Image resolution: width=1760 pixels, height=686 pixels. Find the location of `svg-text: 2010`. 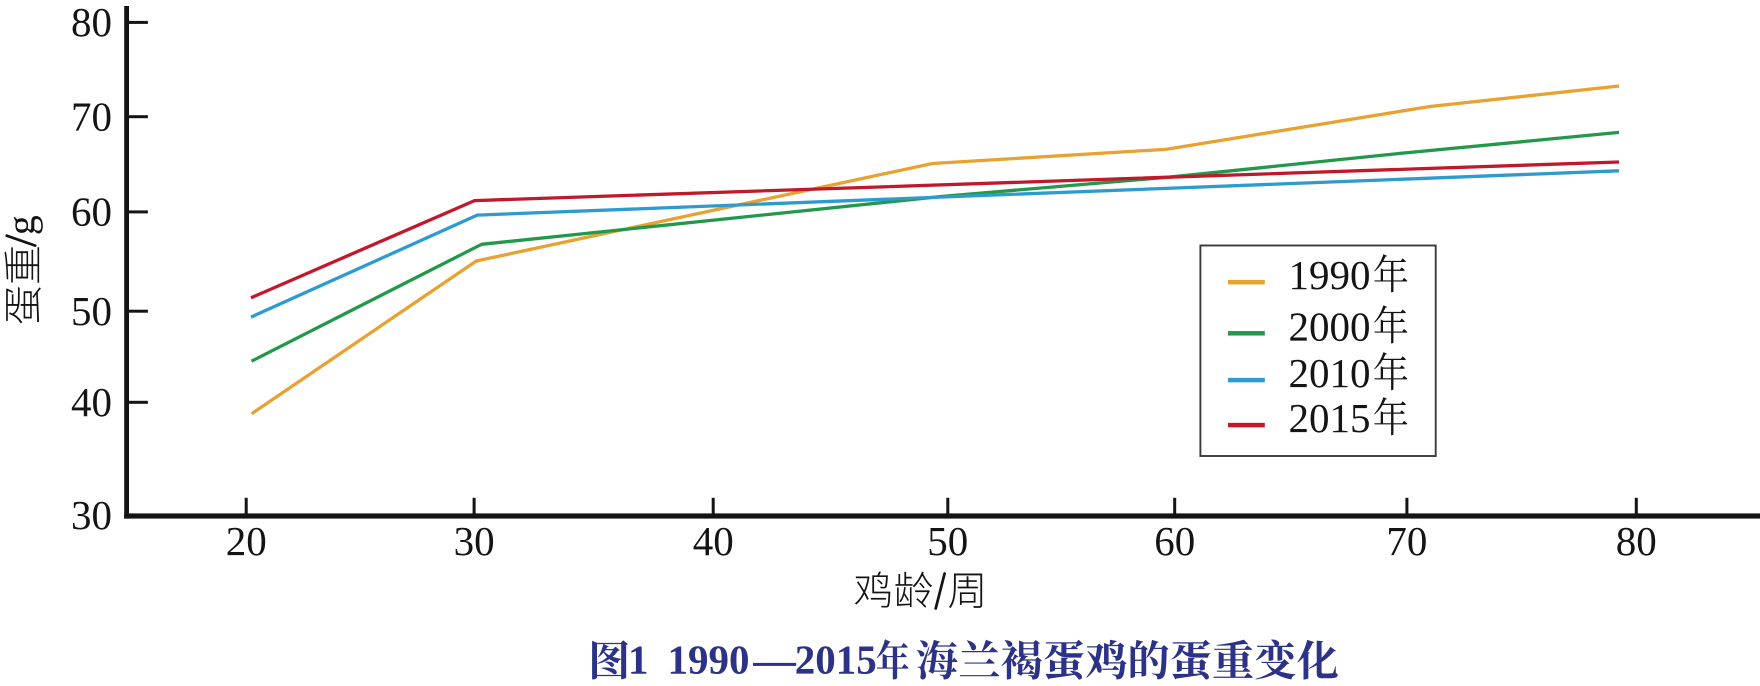

svg-text: 2010 is located at coordinates (1330, 373).